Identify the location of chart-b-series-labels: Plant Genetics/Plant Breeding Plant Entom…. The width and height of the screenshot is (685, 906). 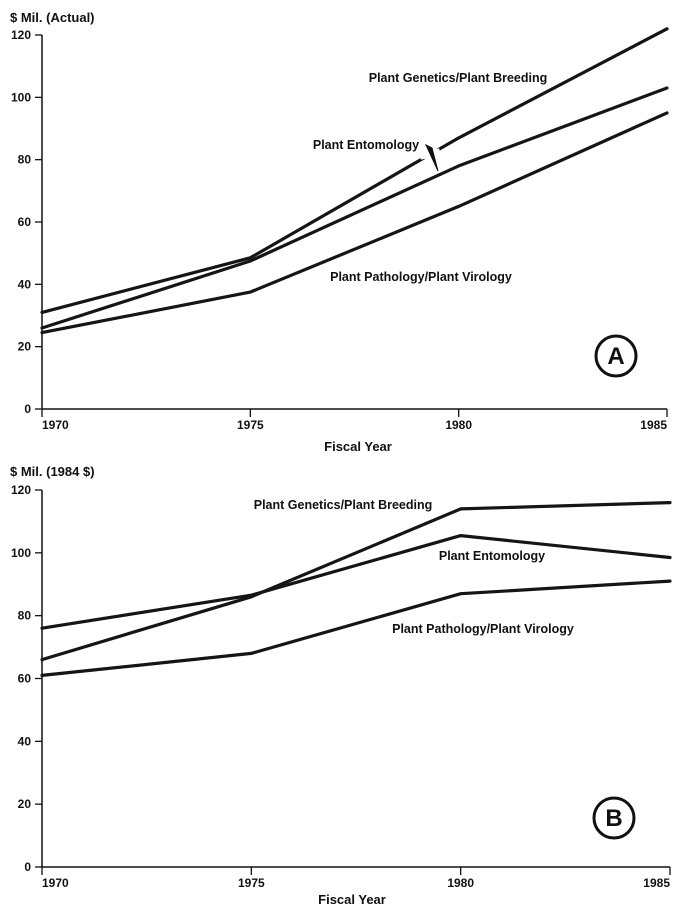
(414, 567).